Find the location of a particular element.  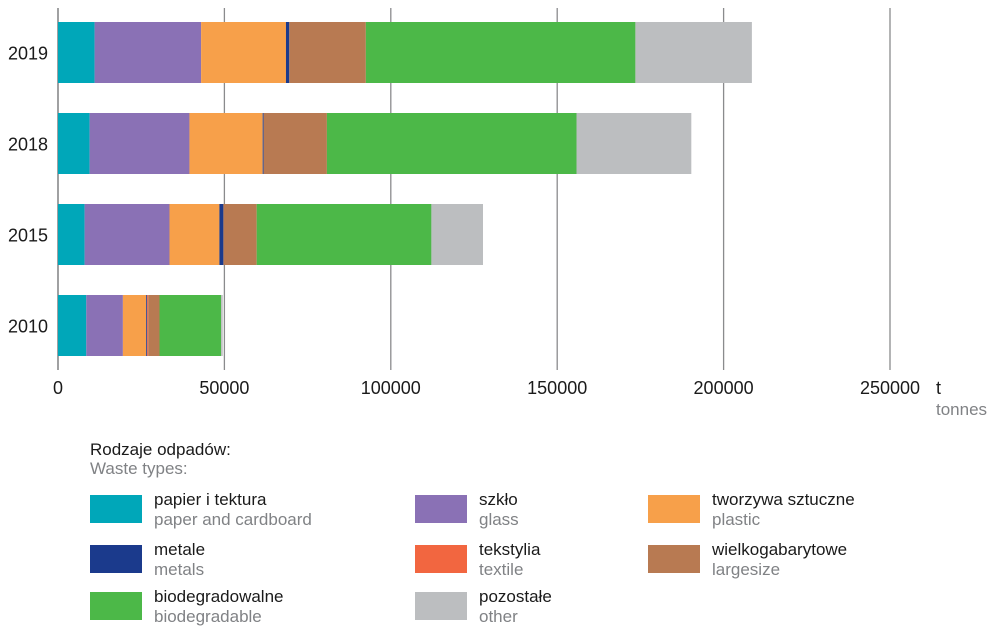

legend-label: pozostałe is located at coordinates (515, 596).